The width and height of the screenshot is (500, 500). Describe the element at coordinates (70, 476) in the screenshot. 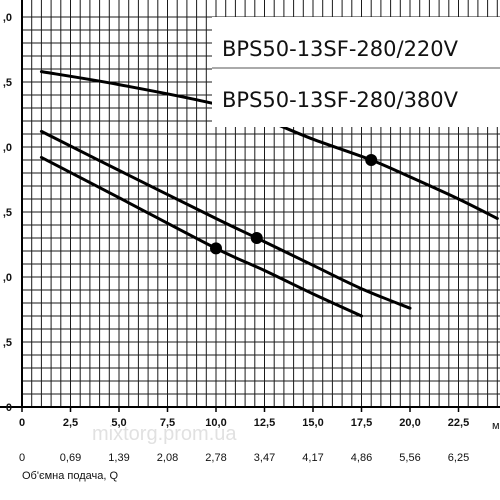

I see `secondary-x-axis-label: Об'ємна подача, Q` at that location.